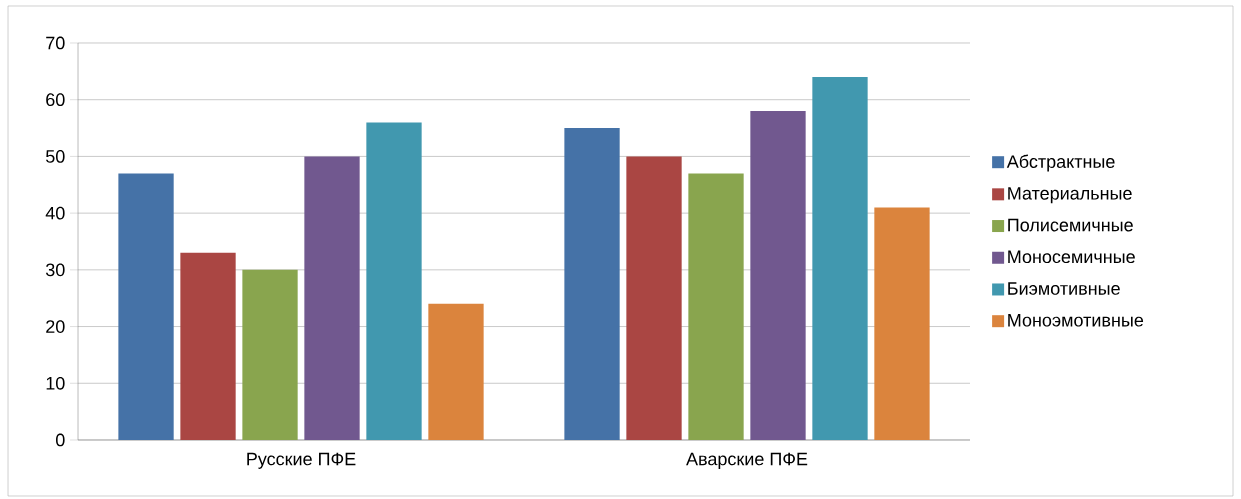 The height and width of the screenshot is (499, 1241). Describe the element at coordinates (1070, 195) in the screenshot. I see `legend-label: Материальные` at that location.